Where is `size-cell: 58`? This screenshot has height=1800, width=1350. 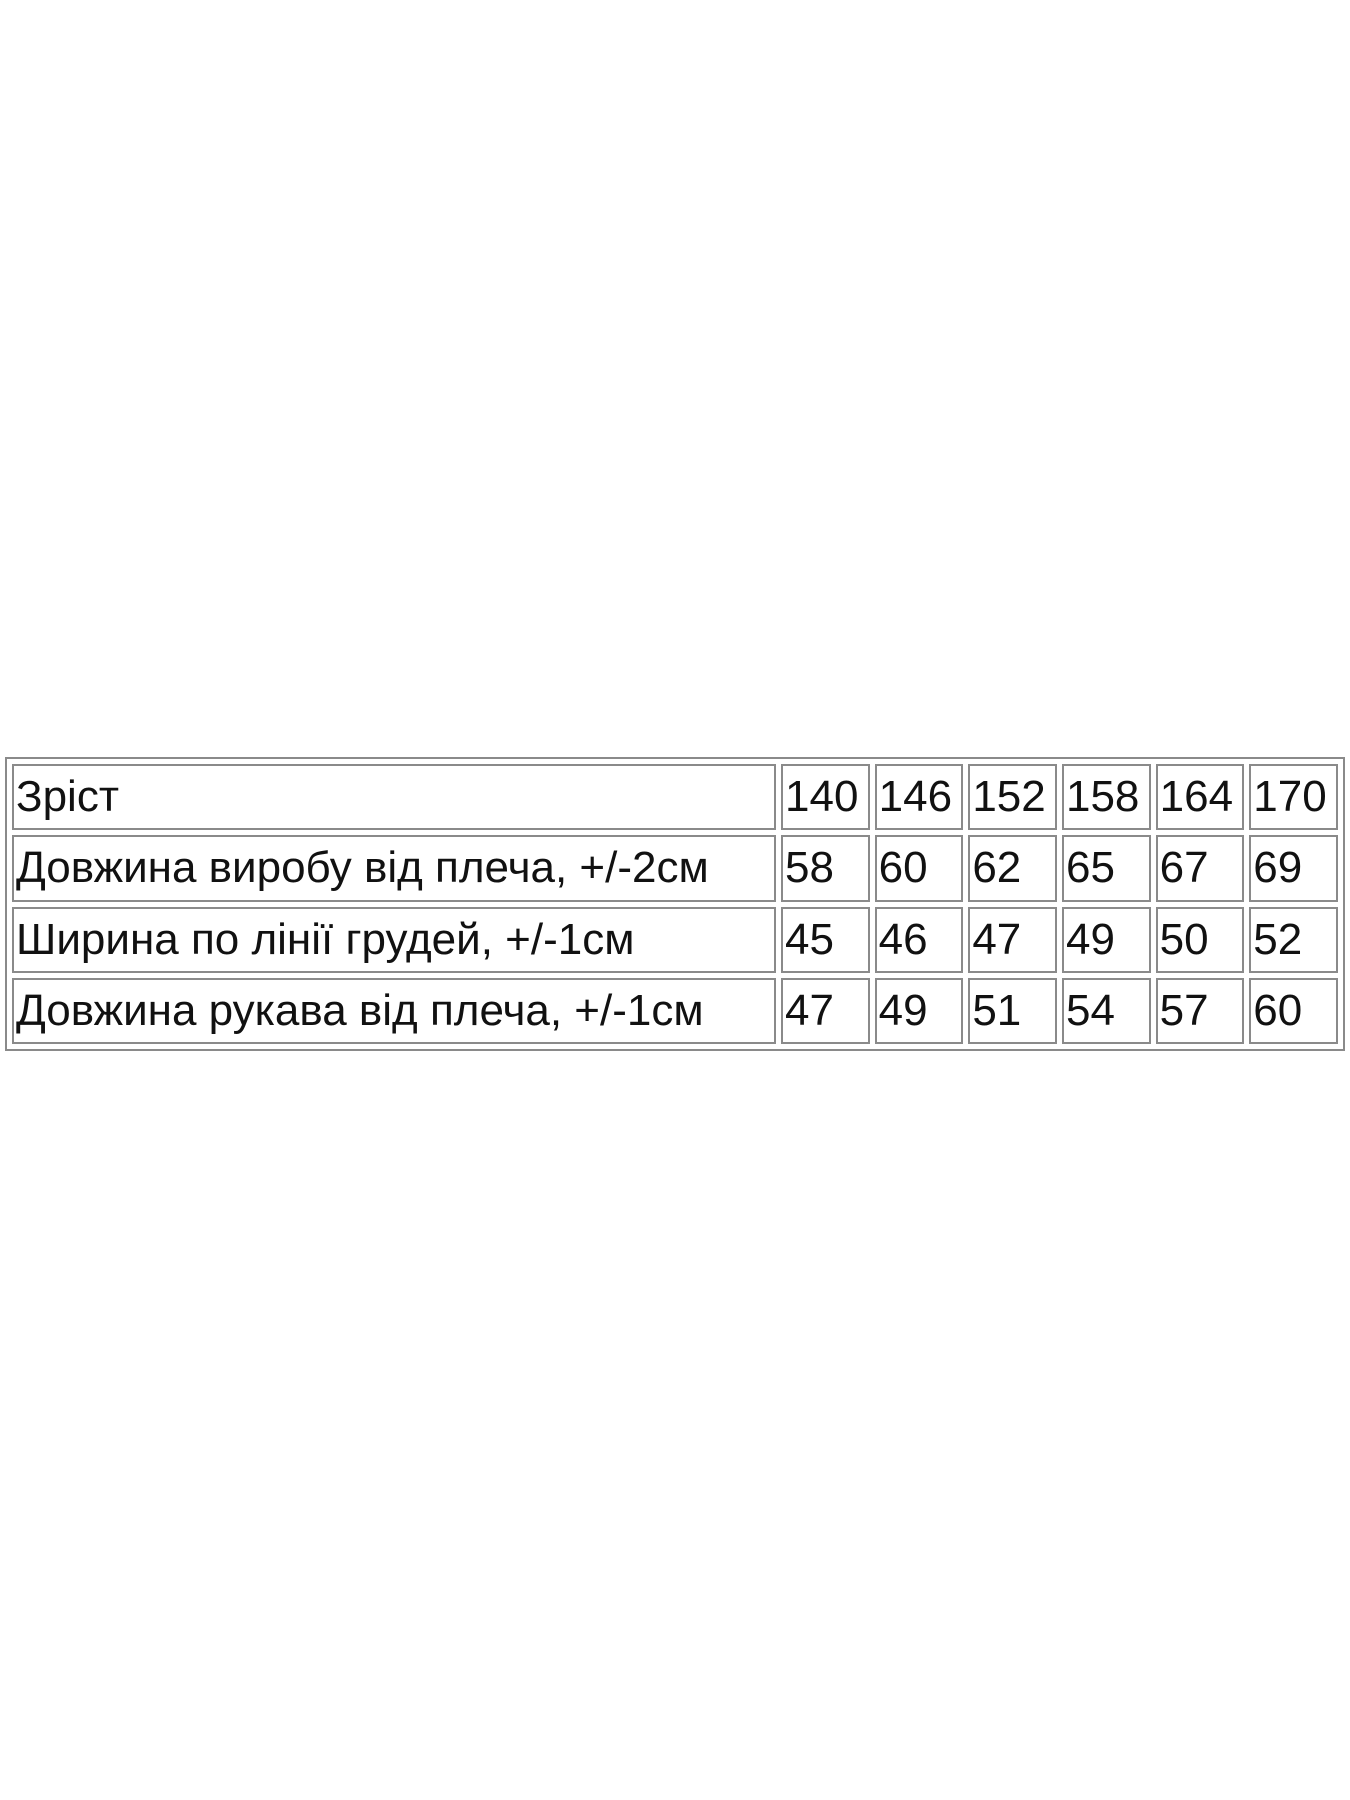 size-cell: 58 is located at coordinates (825, 868).